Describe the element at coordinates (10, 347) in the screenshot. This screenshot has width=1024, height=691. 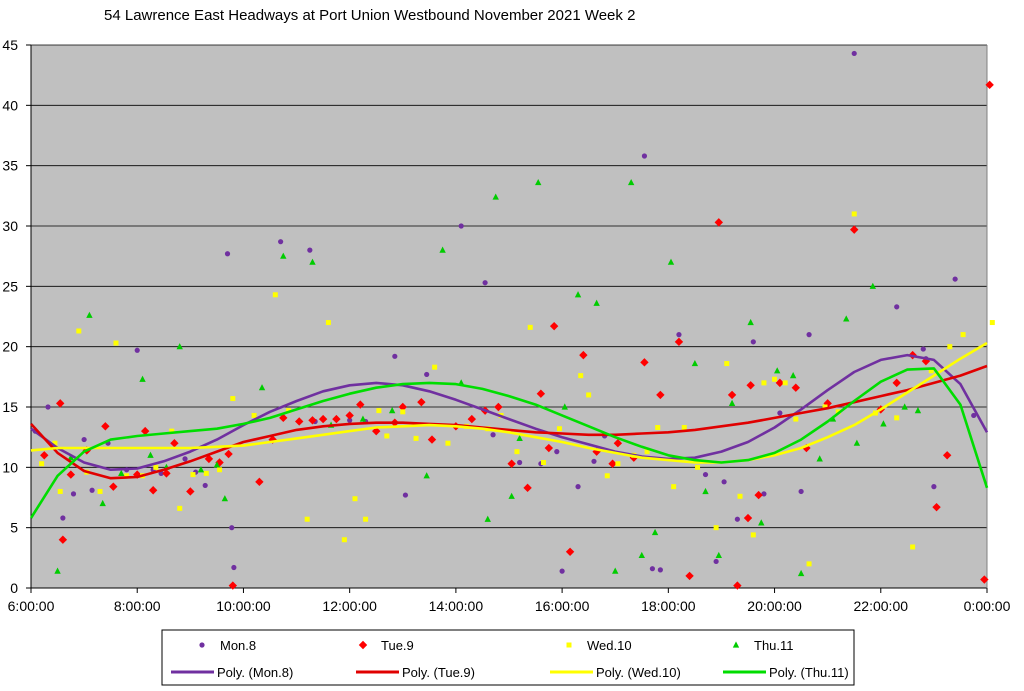
I see `y-tick-label: 20` at that location.